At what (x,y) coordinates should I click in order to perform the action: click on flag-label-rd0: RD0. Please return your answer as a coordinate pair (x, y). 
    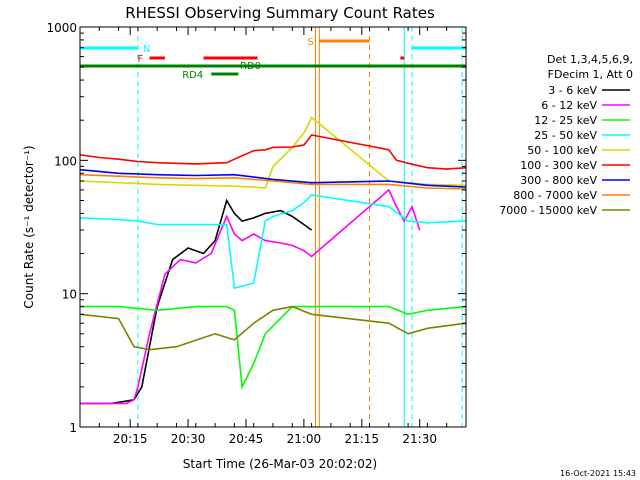
    Looking at the image, I should click on (250, 66).